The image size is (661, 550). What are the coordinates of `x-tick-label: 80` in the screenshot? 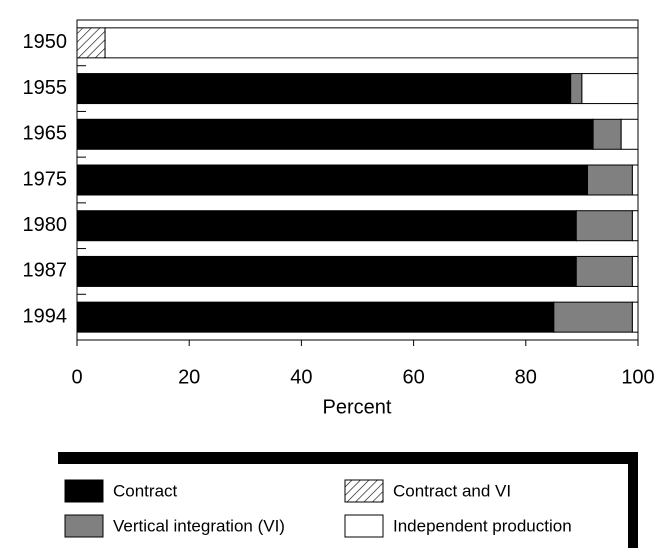 It's located at (526, 377).